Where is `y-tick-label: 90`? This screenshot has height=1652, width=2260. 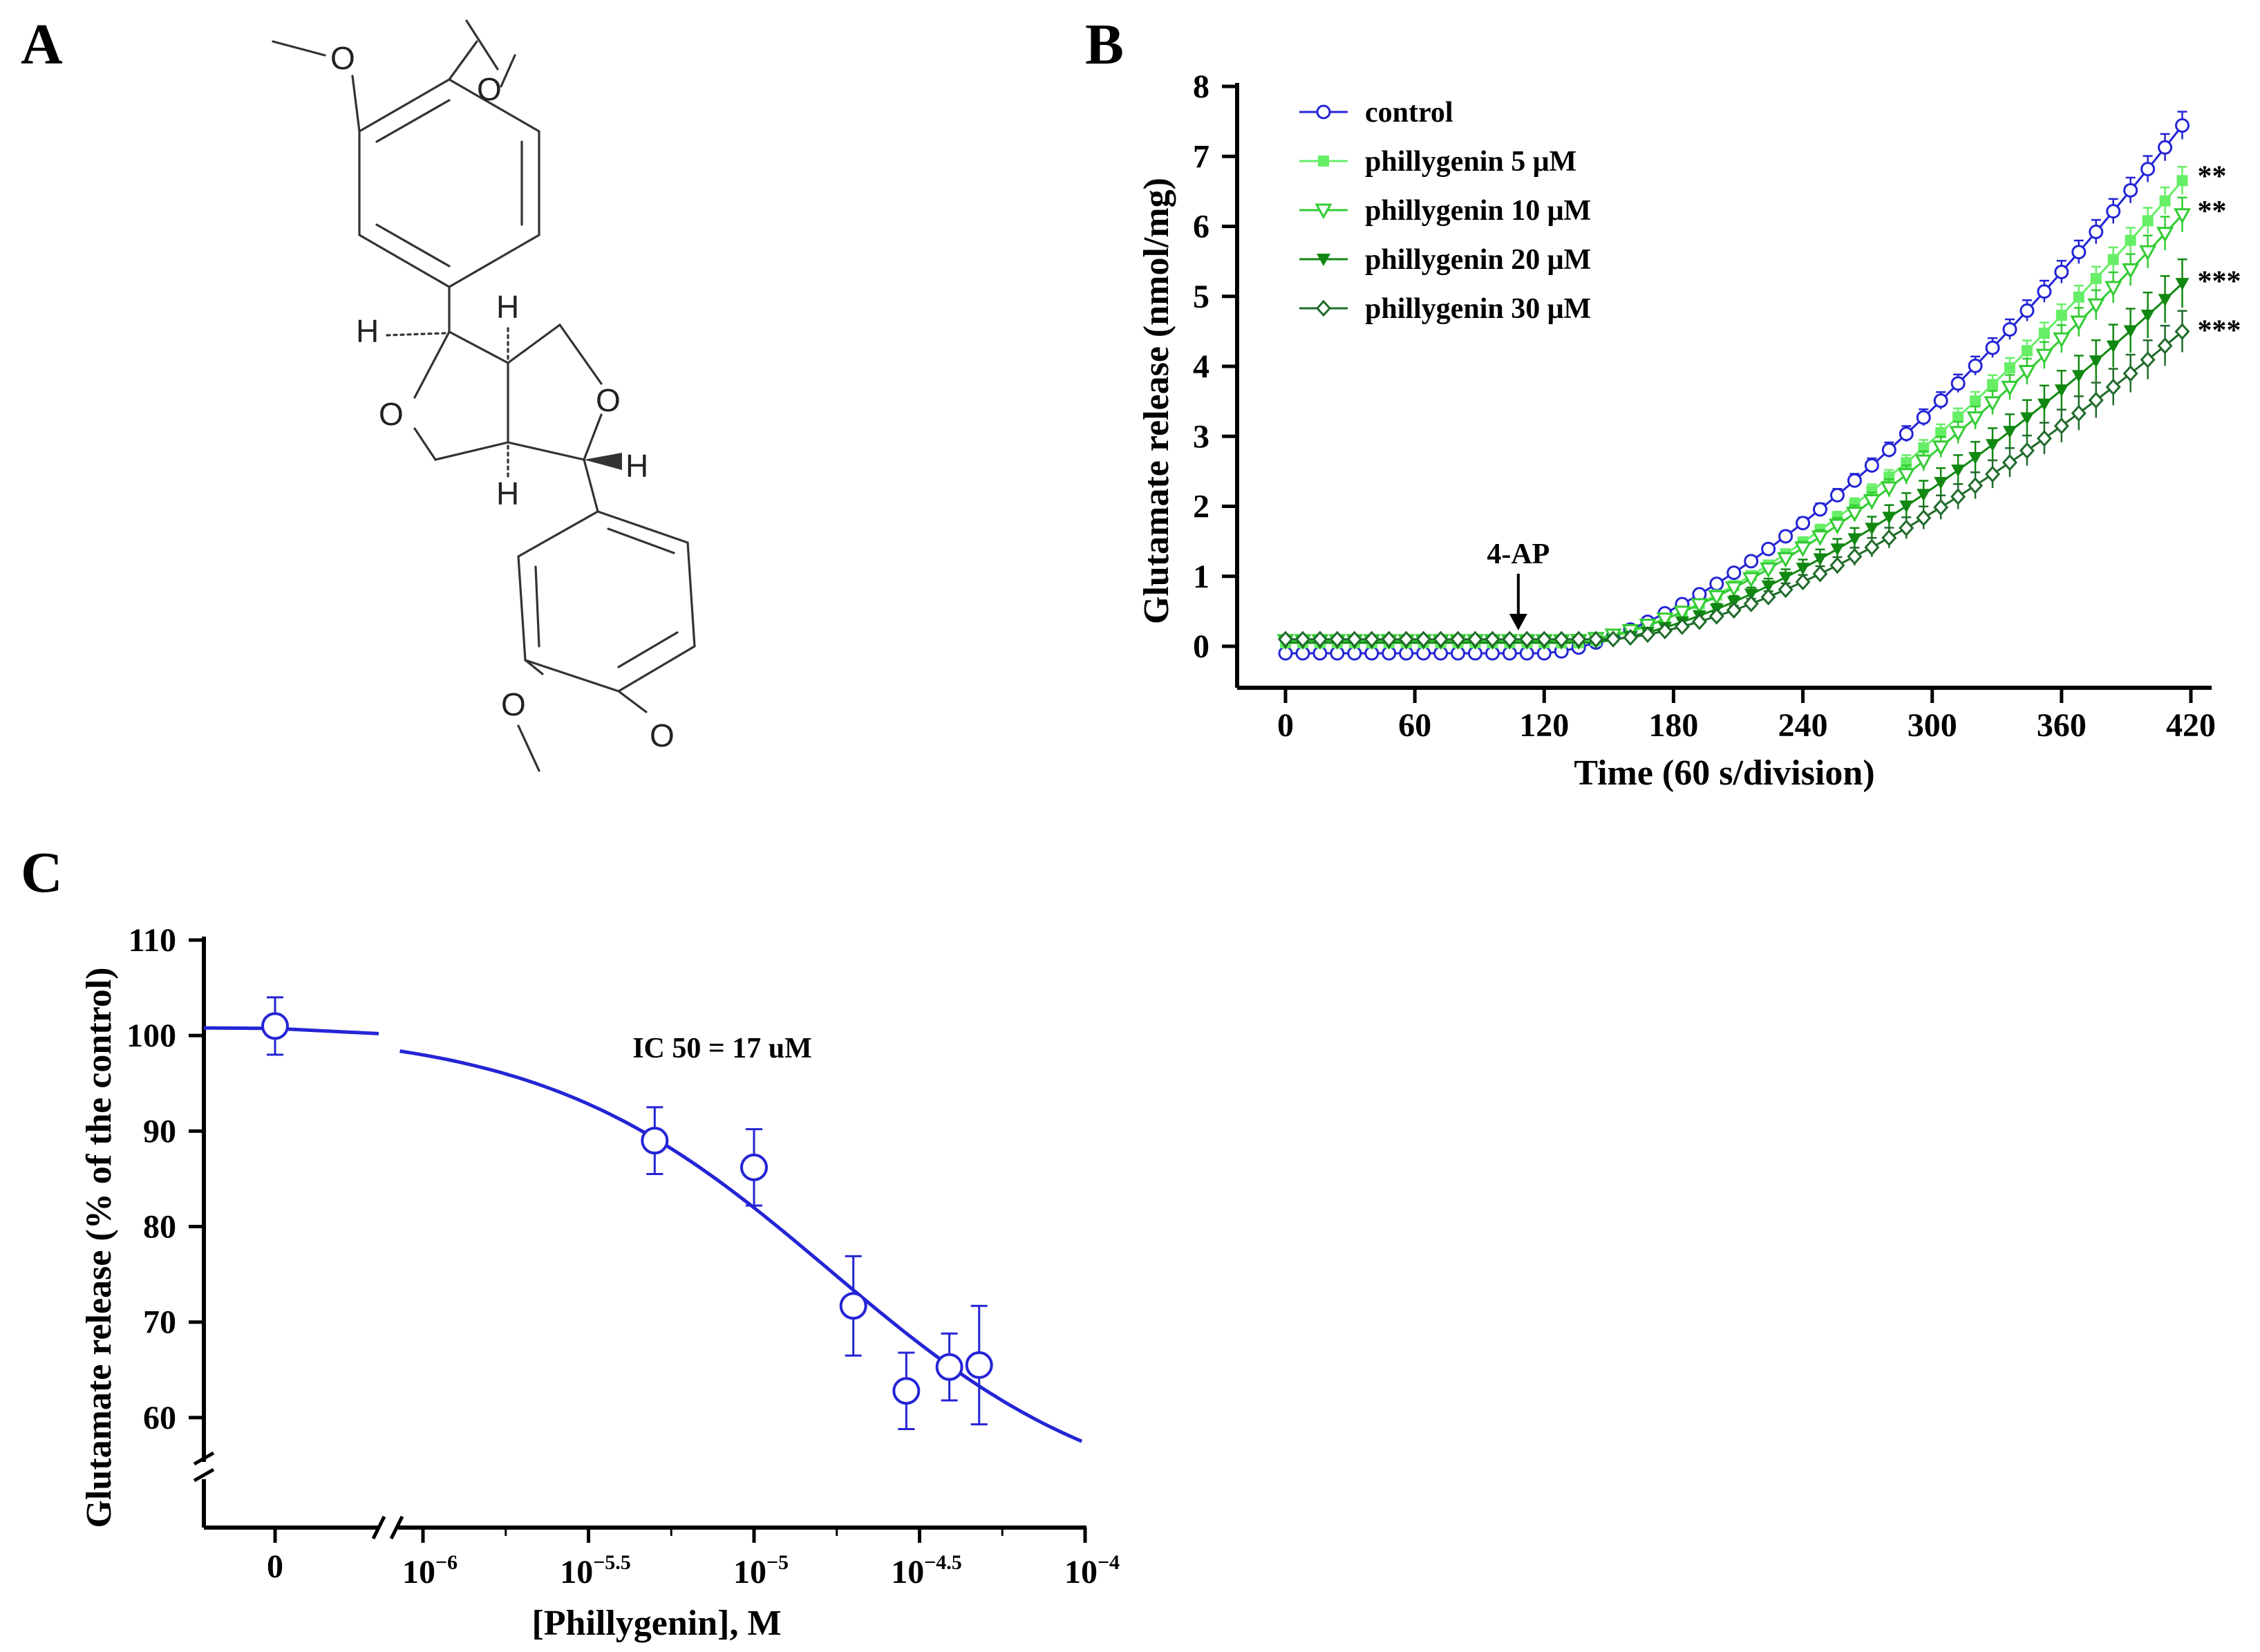
y-tick-label: 90 is located at coordinates (159, 1131).